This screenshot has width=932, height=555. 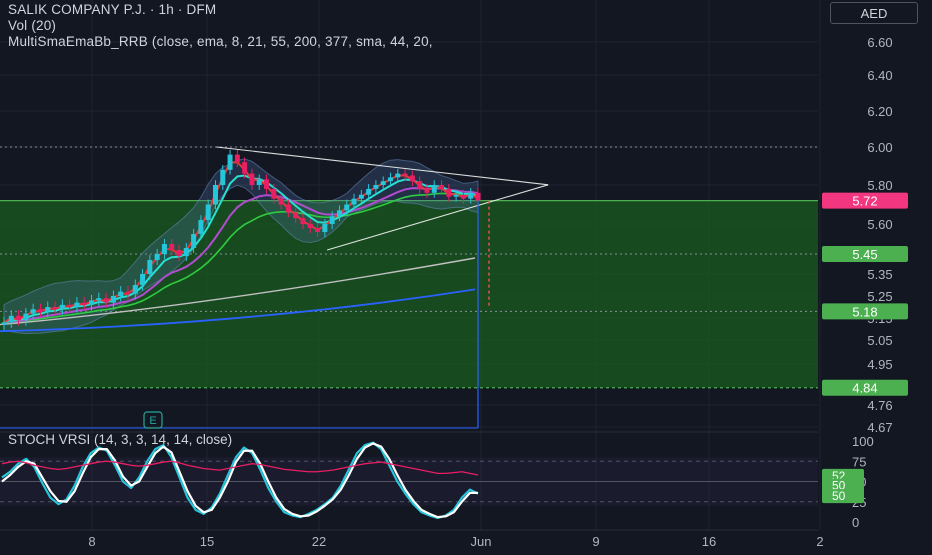 I want to click on time-axis-label: 9, so click(x=595, y=541).